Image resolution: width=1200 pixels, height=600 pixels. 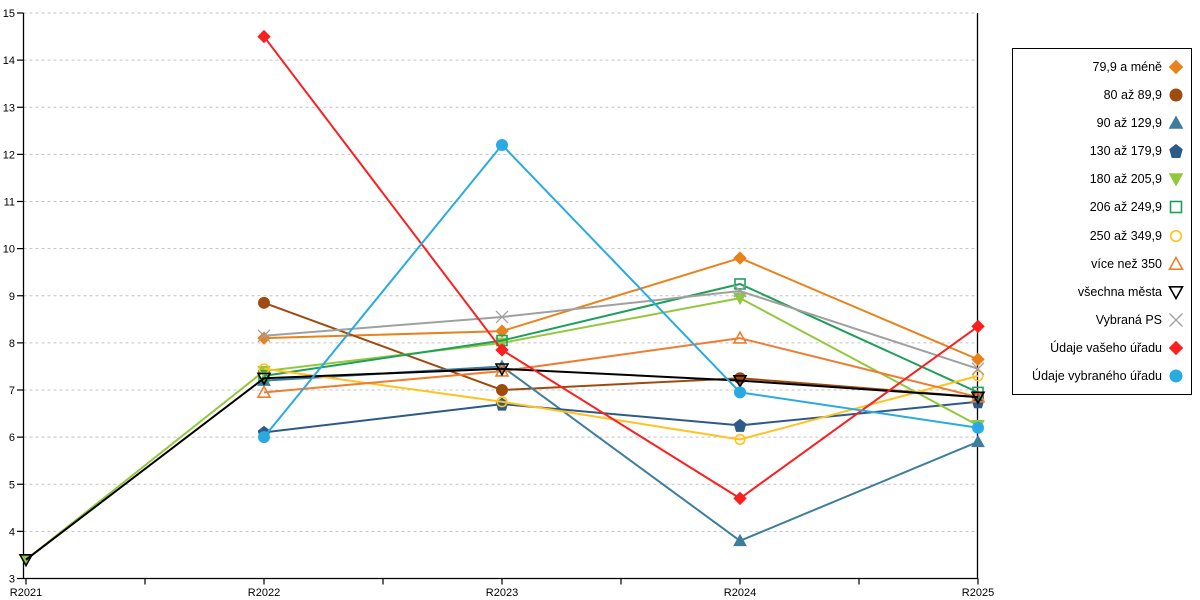 What do you see at coordinates (1127, 67) in the screenshot?
I see `legend-item-label: 79,9 a méně` at bounding box center [1127, 67].